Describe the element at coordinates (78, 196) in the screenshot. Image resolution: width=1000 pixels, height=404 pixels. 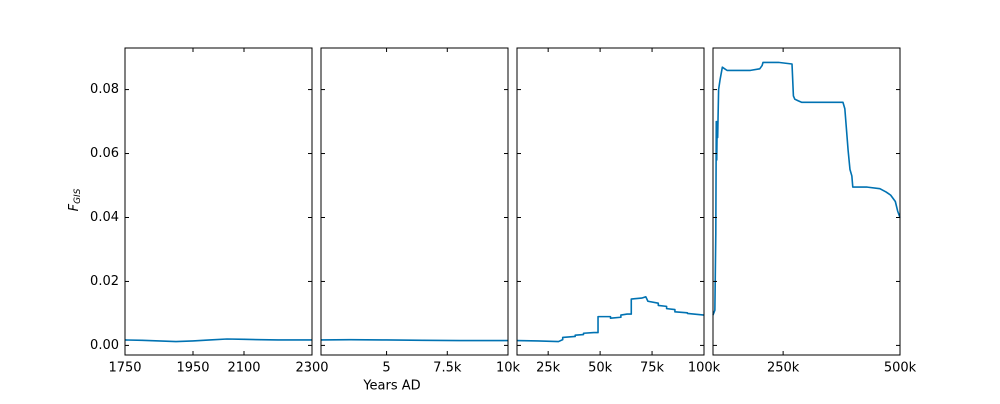
I see `y-label-sub: GIS` at that location.